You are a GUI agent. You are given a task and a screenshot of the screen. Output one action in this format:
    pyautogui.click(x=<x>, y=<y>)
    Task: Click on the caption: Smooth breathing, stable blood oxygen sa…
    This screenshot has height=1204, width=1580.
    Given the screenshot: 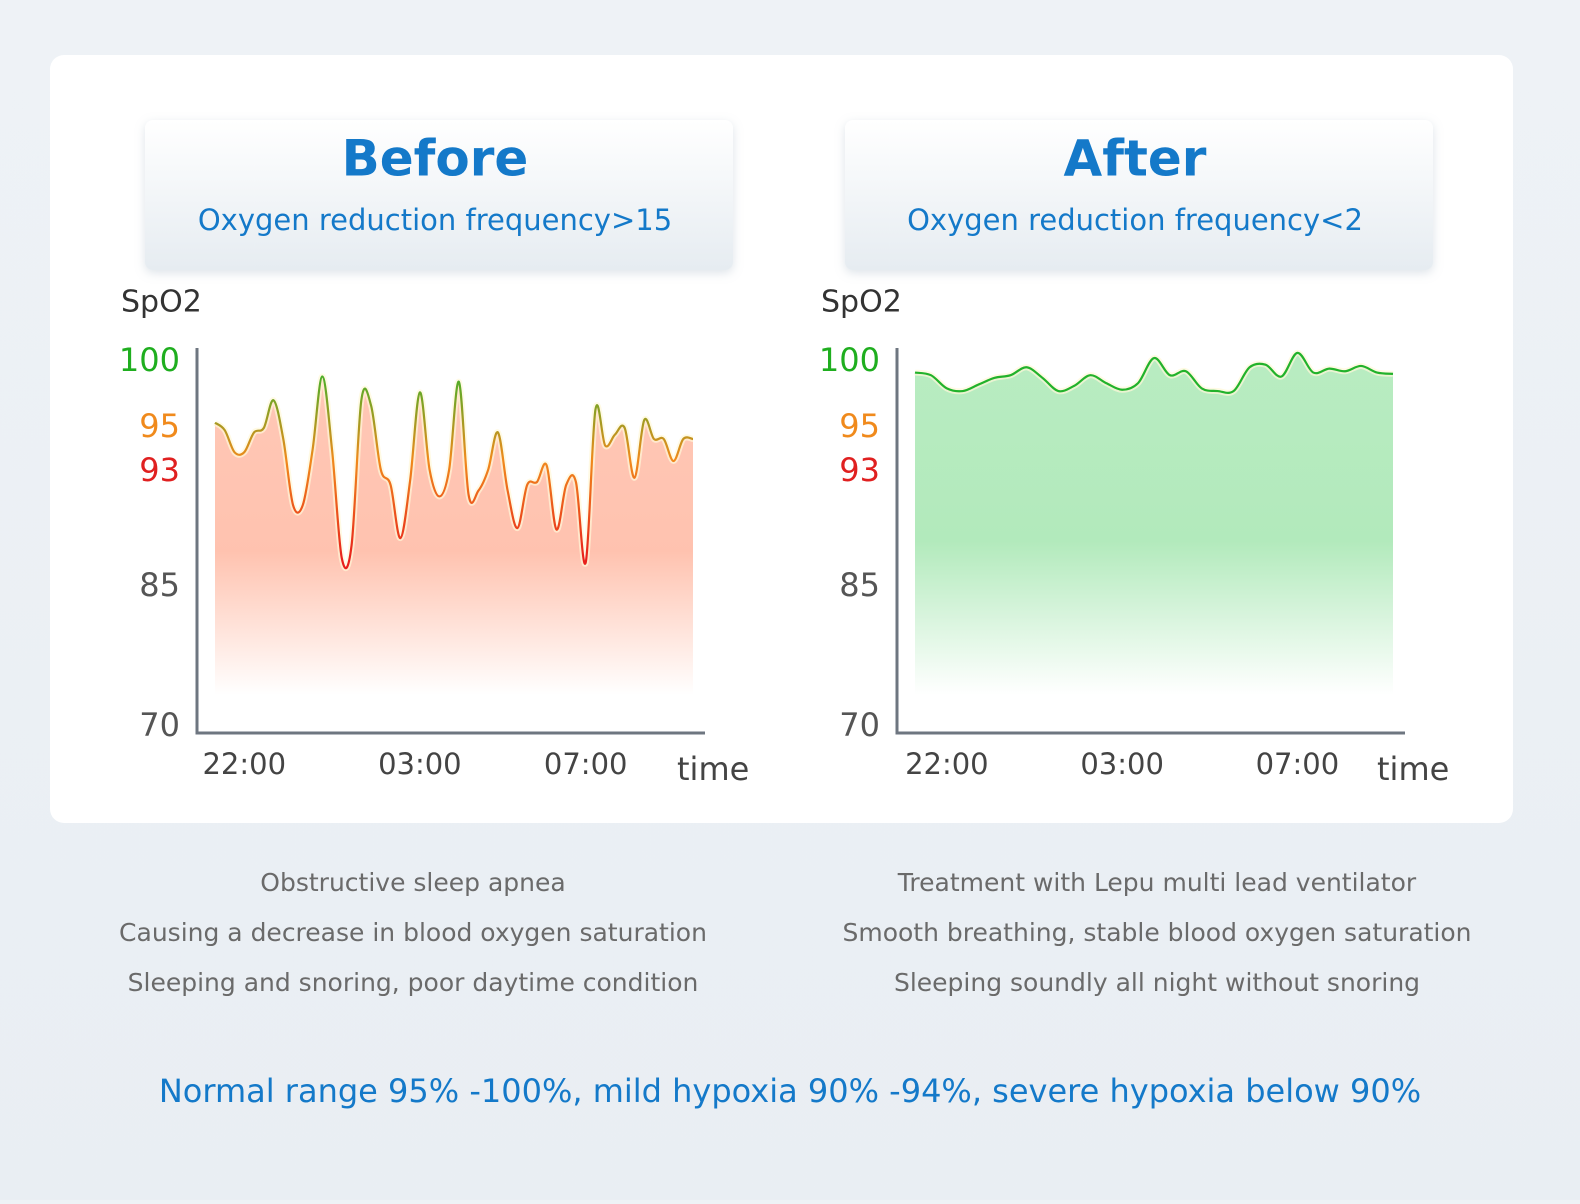 What is the action you would take?
    pyautogui.click(x=1156, y=932)
    